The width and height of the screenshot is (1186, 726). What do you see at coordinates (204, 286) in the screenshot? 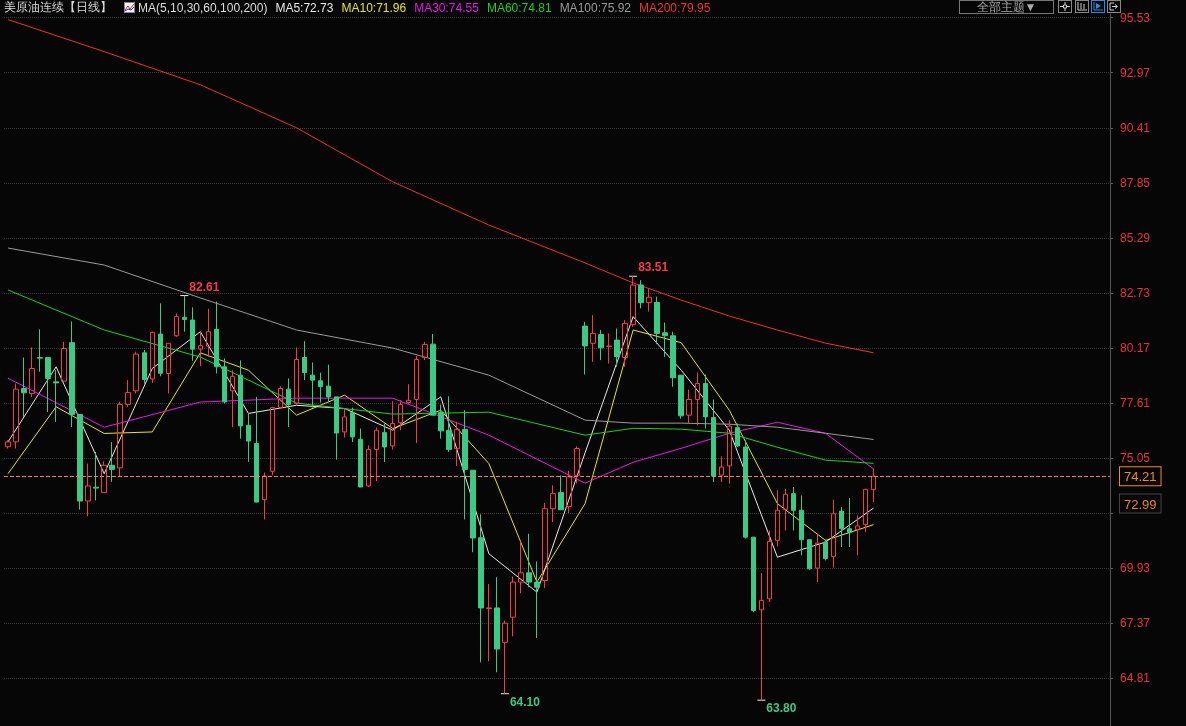
I see `annotation: 82.61` at bounding box center [204, 286].